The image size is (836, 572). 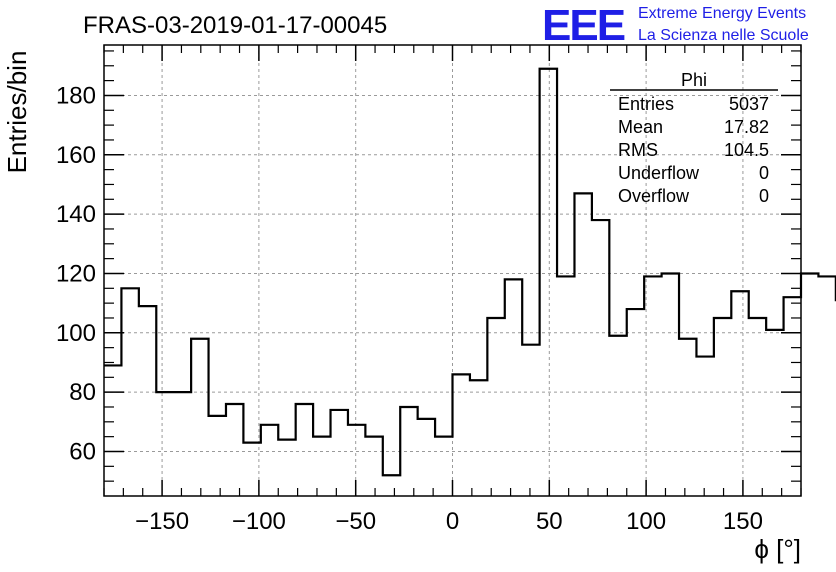 I want to click on x-tick-label: 50, so click(x=549, y=521).